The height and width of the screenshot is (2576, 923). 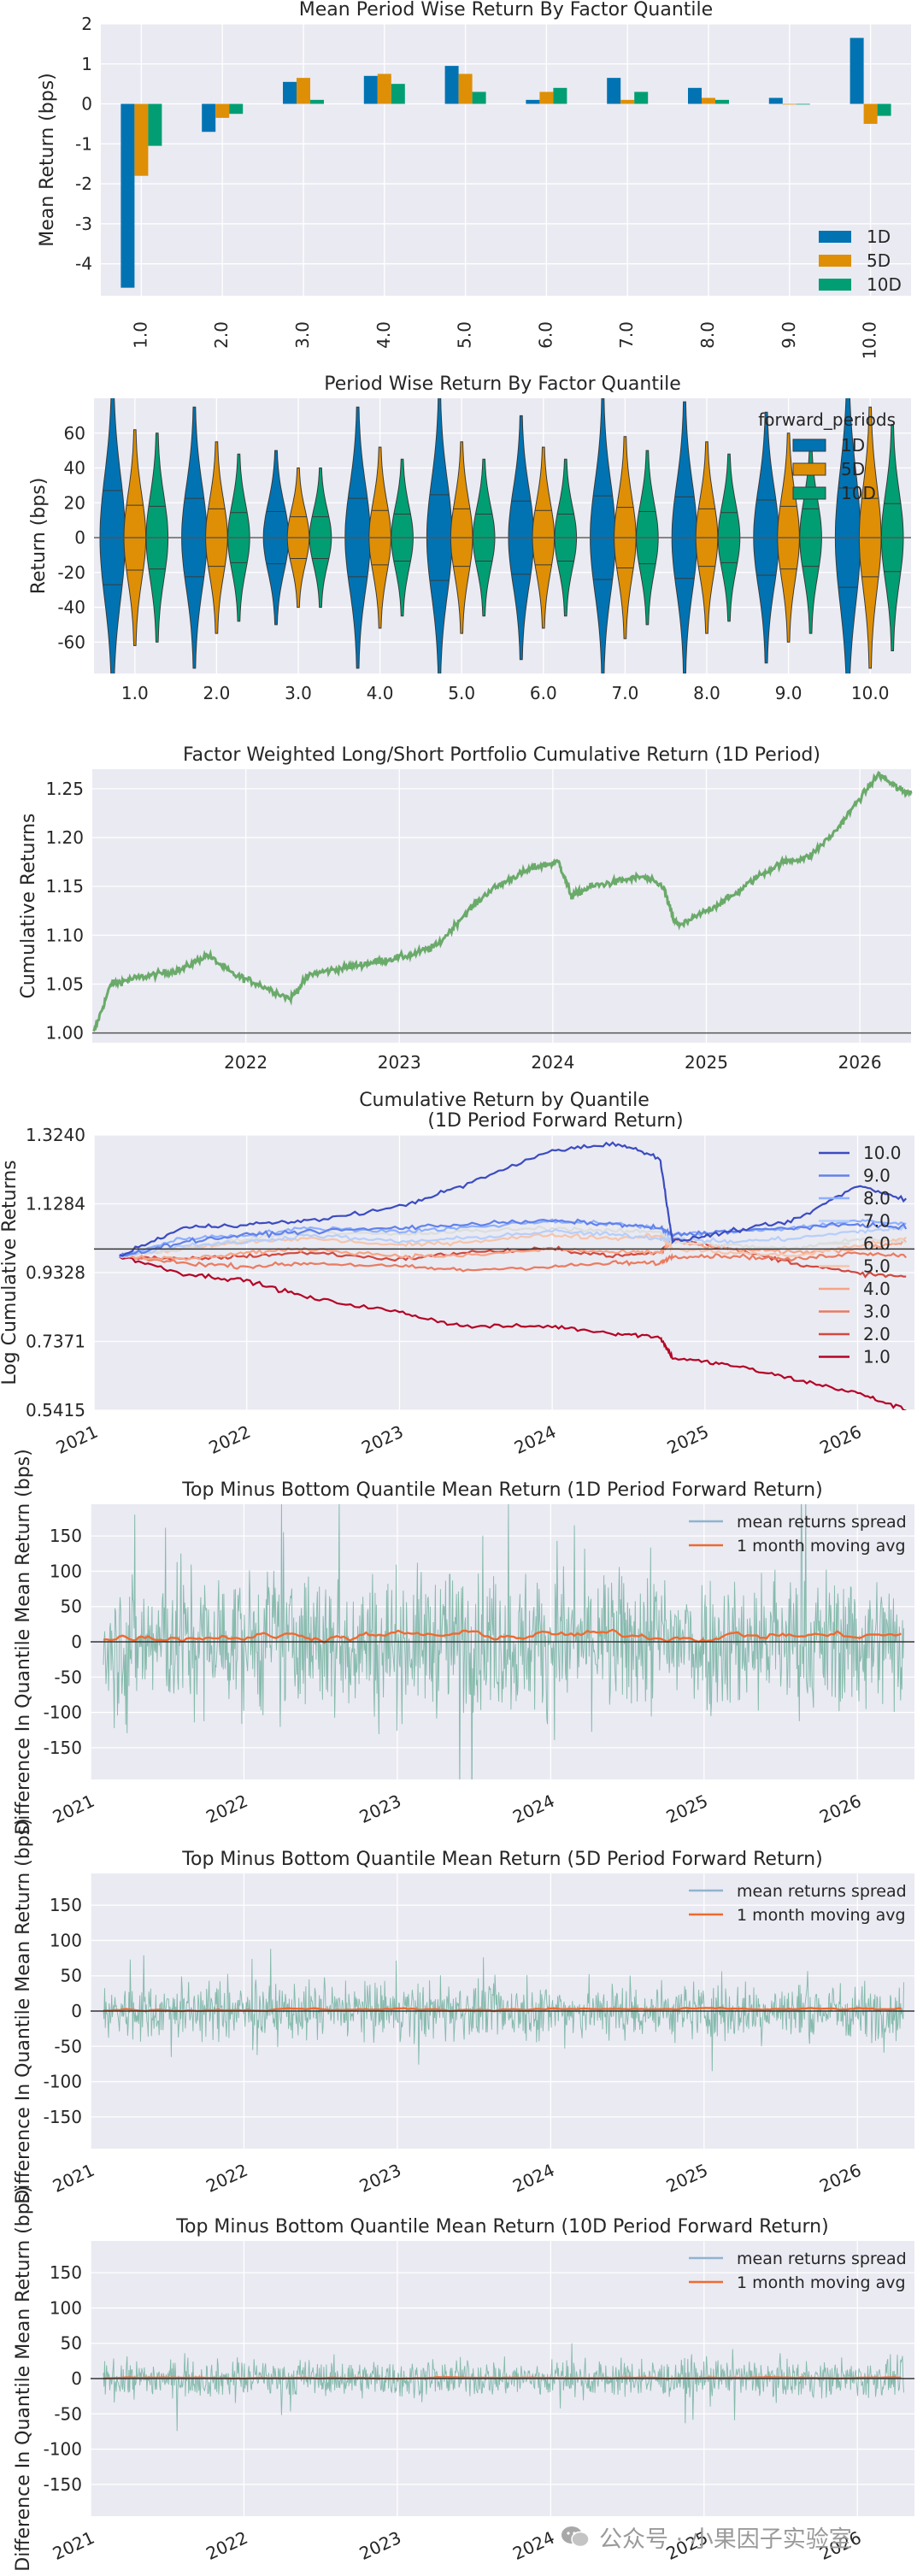 I want to click on legend-title: forward_periods, so click(x=827, y=419).